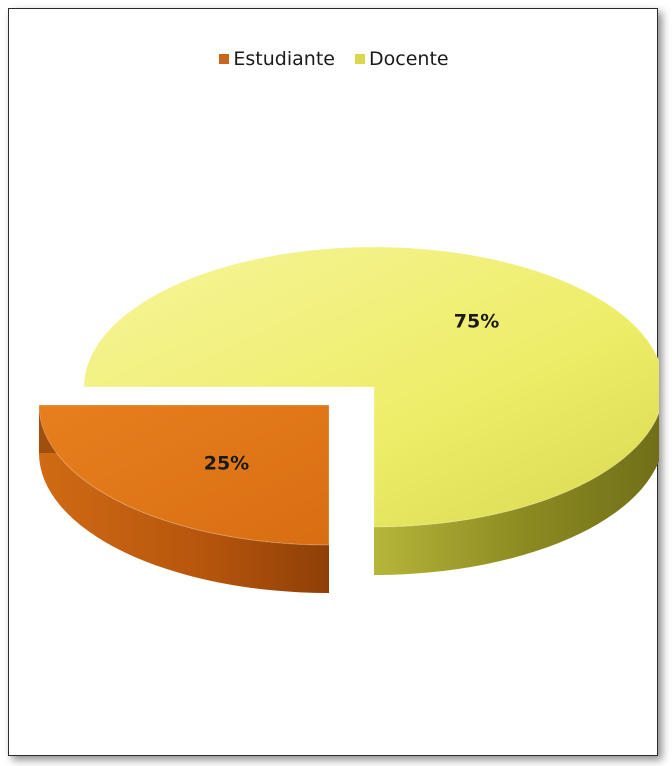  What do you see at coordinates (360, 59) in the screenshot?
I see `legend-swatch-docente` at bounding box center [360, 59].